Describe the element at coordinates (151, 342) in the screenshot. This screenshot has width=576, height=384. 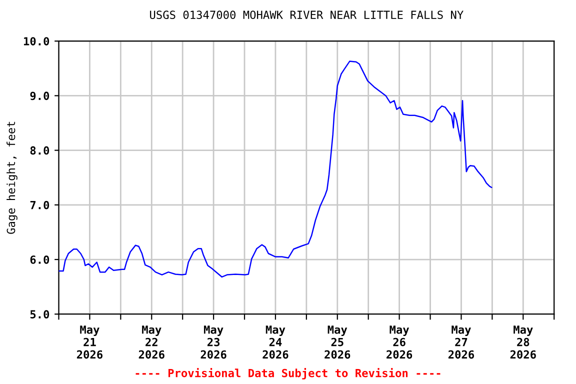
I see `x-tick-label: May 22 2026` at that location.